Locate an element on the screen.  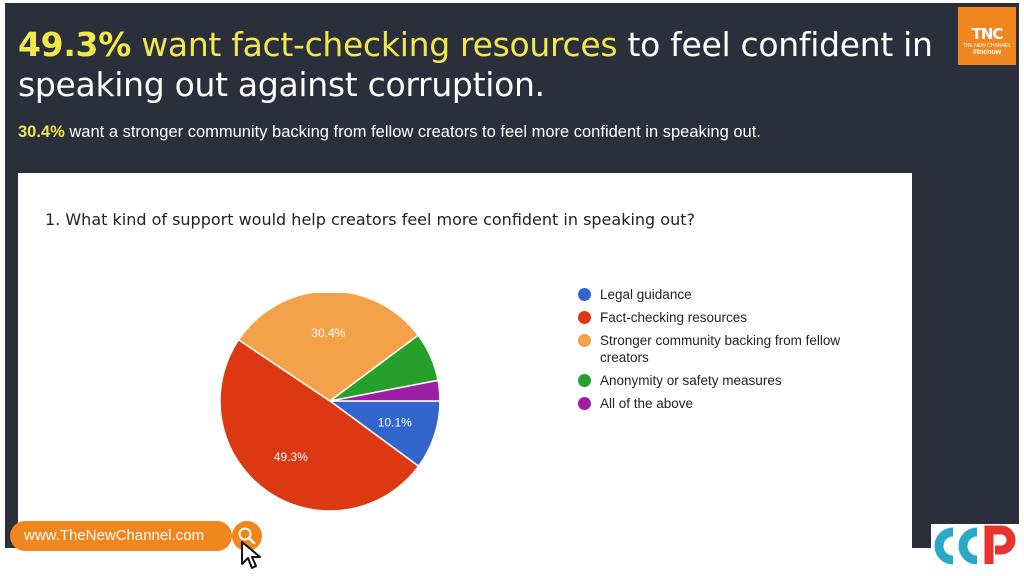
legend-item-5: All of the above is located at coordinates (728, 403).